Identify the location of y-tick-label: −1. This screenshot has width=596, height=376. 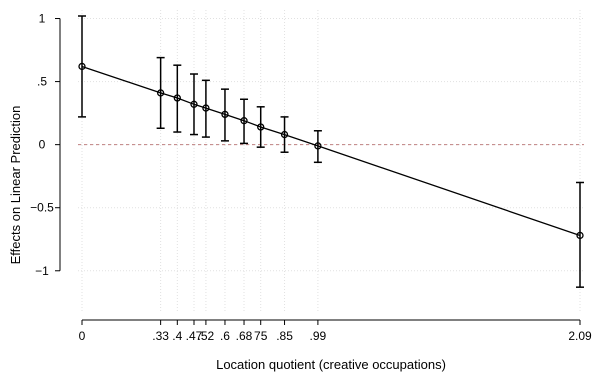
(42, 271).